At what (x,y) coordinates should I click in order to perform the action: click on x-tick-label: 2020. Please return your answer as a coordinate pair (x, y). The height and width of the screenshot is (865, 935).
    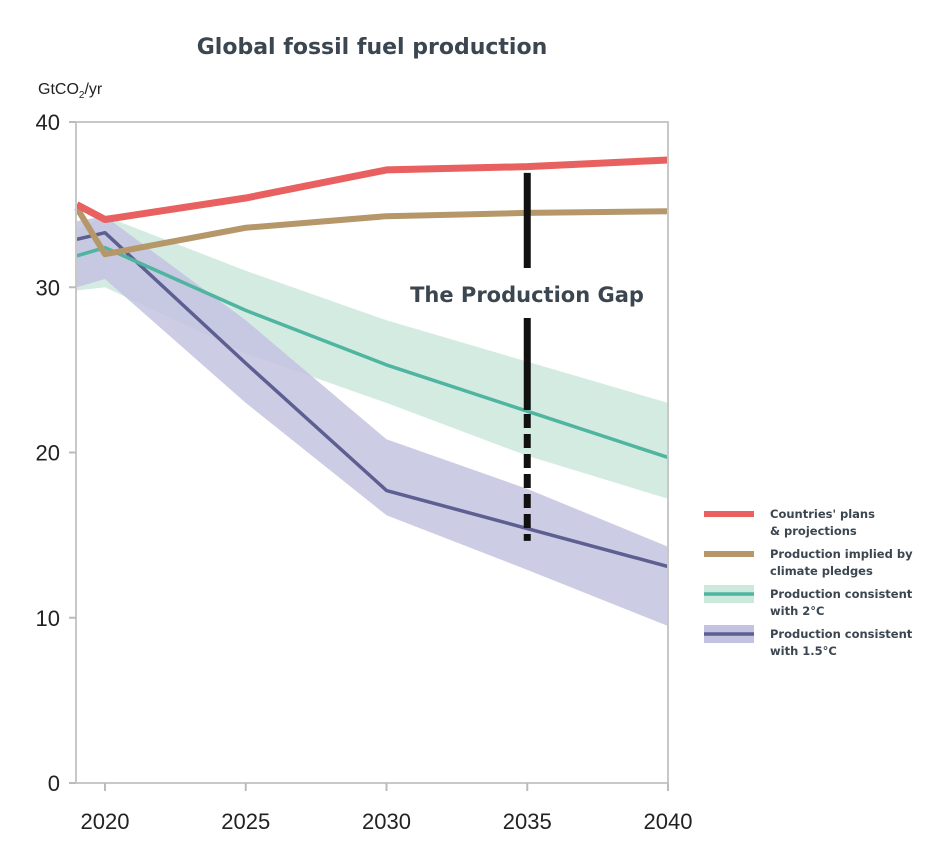
    Looking at the image, I should click on (105, 821).